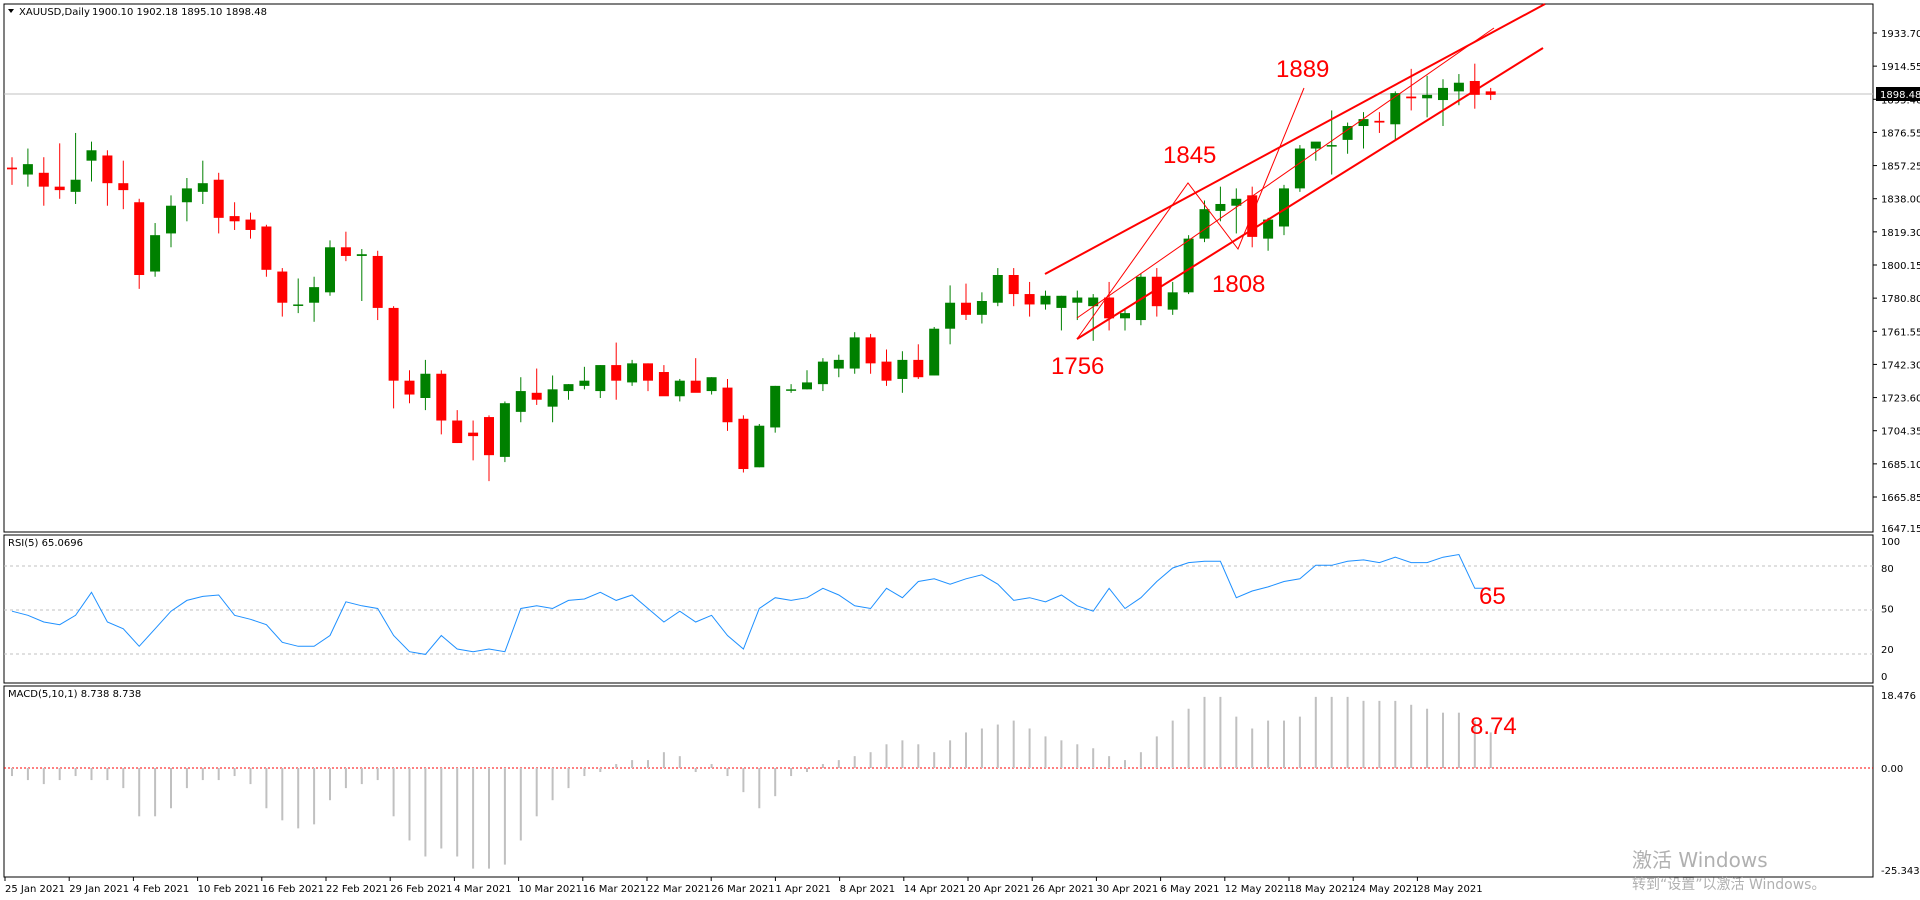 The height and width of the screenshot is (900, 1920). I want to click on price-tick-label: 1838.00, so click(1900, 200).